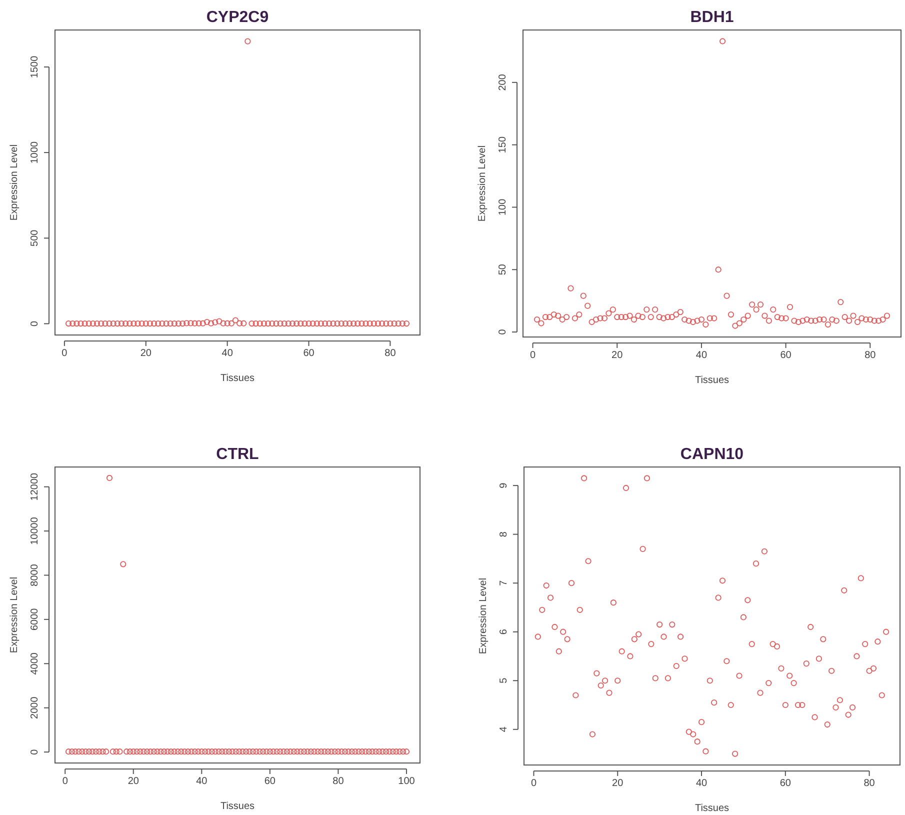 This screenshot has width=905, height=815. Describe the element at coordinates (504, 485) in the screenshot. I see `y-tick-label: 9` at that location.